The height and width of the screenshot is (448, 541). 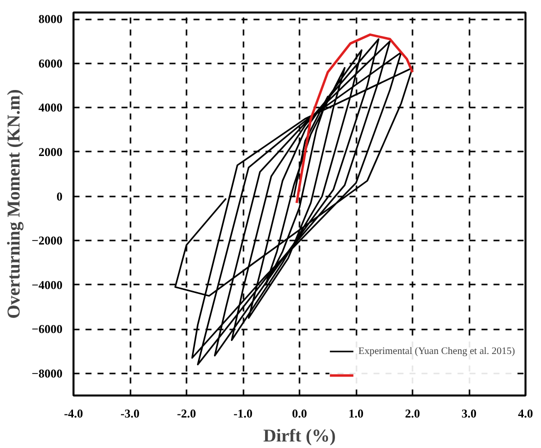 What do you see at coordinates (47, 285) in the screenshot?
I see `y-tick-label: −4000` at bounding box center [47, 285].